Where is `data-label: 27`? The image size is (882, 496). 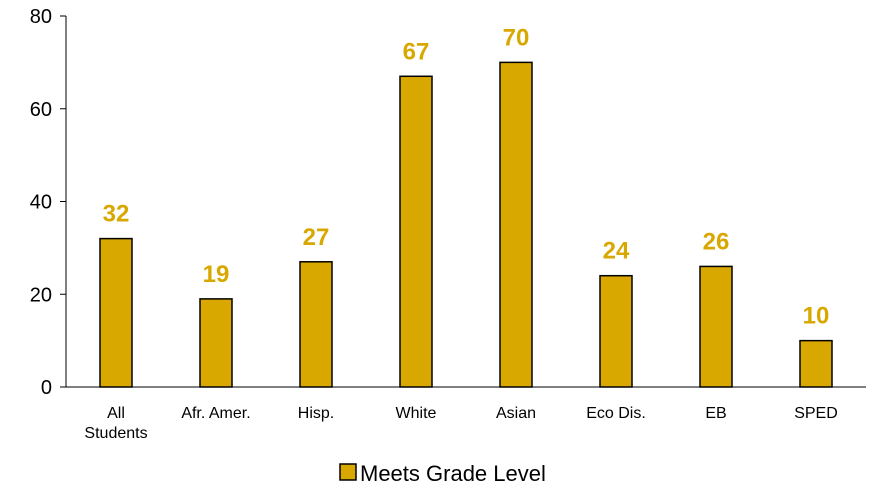 data-label: 27 is located at coordinates (316, 237).